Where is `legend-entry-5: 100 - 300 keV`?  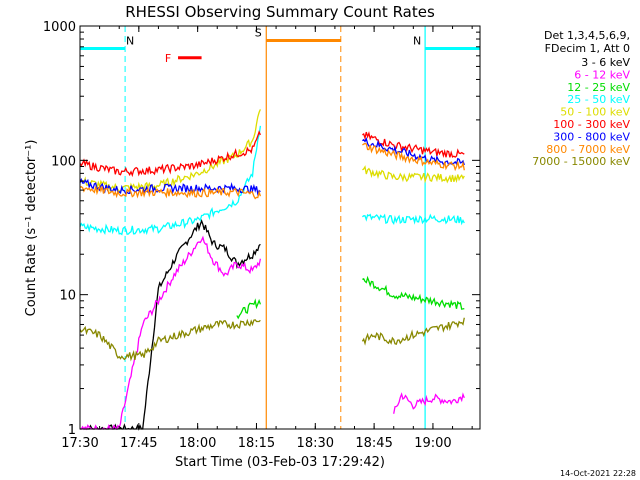
legend-entry-5: 100 - 300 keV is located at coordinates (591, 124).